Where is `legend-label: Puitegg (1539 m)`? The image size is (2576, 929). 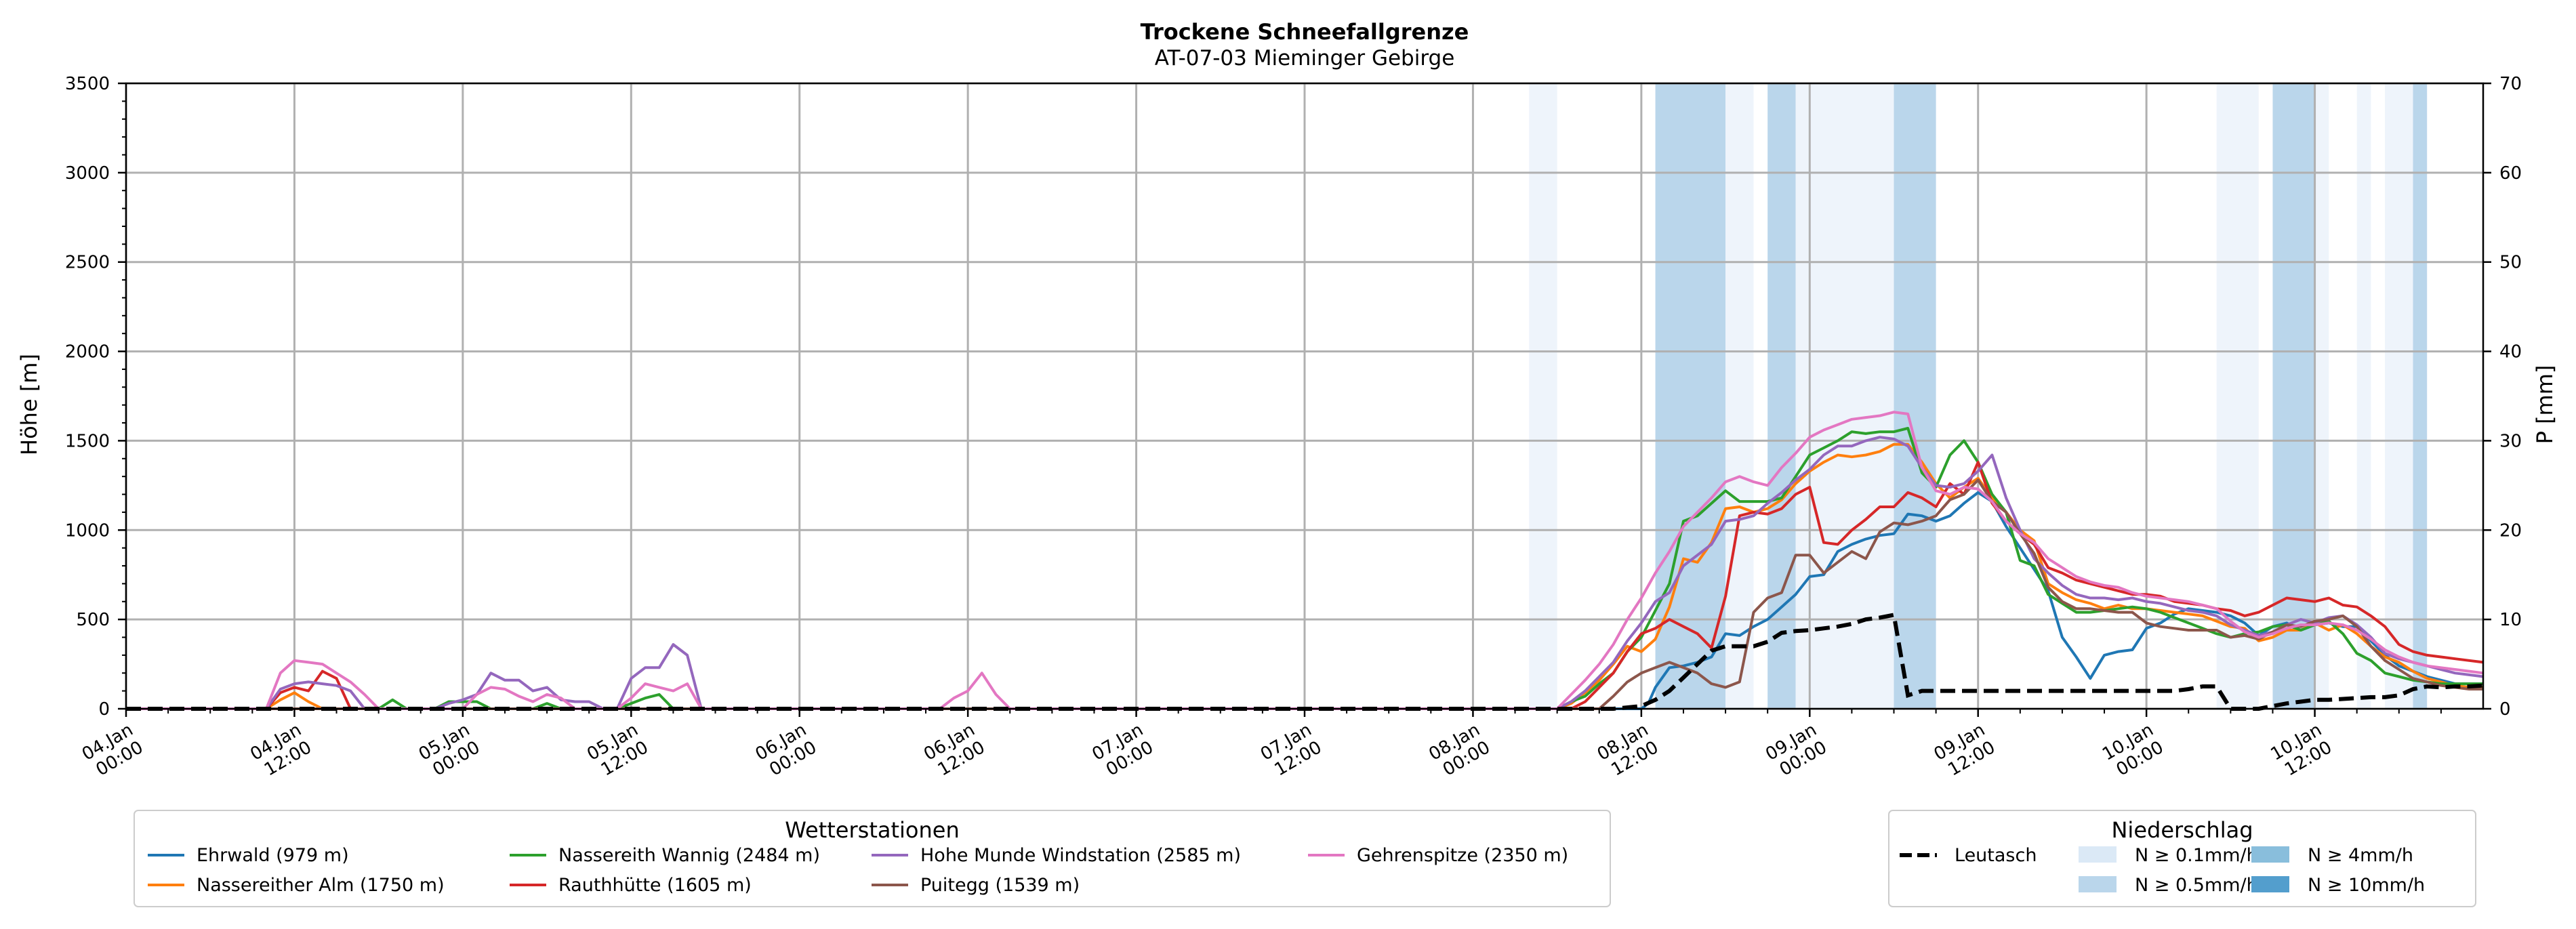 legend-label: Puitegg (1539 m) is located at coordinates (1000, 885).